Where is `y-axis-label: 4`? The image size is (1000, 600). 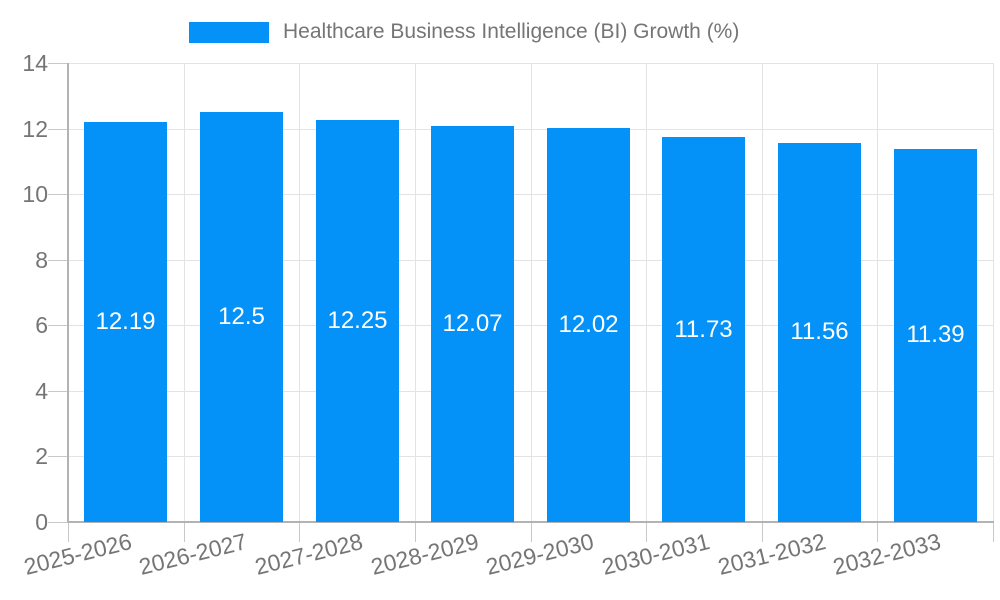 y-axis-label: 4 is located at coordinates (41, 391).